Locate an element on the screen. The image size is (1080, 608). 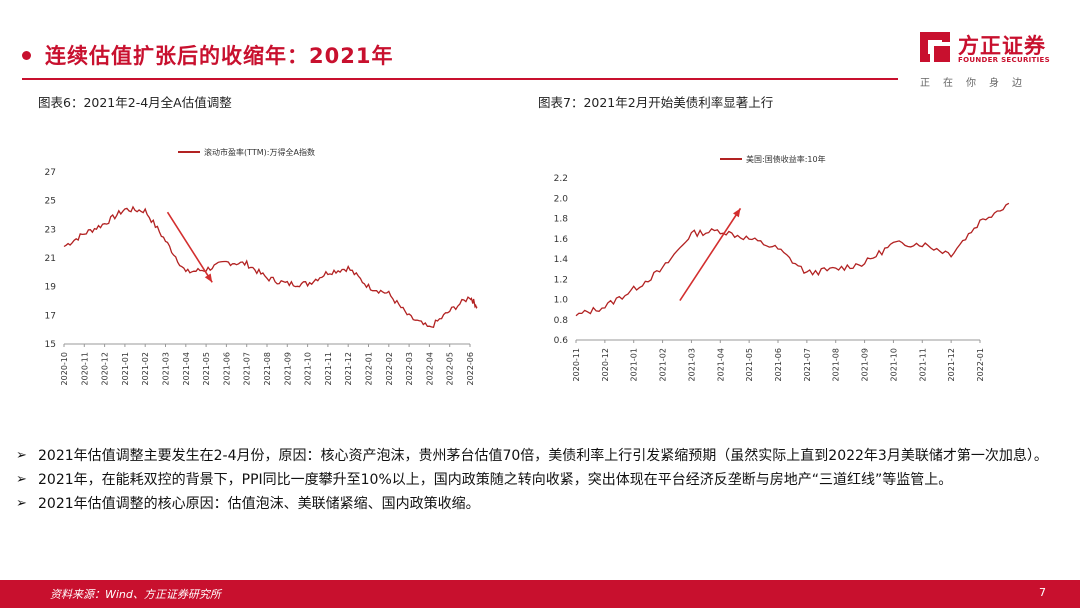
x-tick-label: 2021-05 is located at coordinates (749, 364).